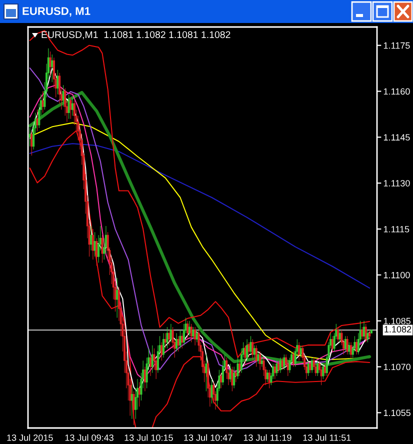 Image resolution: width=413 pixels, height=444 pixels. What do you see at coordinates (397, 91) in the screenshot?
I see `y-tick-label: 1.1160` at bounding box center [397, 91].